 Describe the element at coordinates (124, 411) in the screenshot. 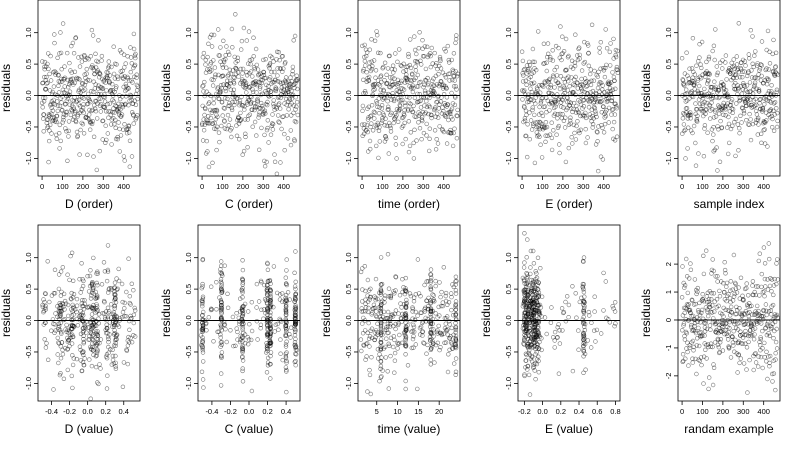

I see `x-tick-label: 0.4` at that location.